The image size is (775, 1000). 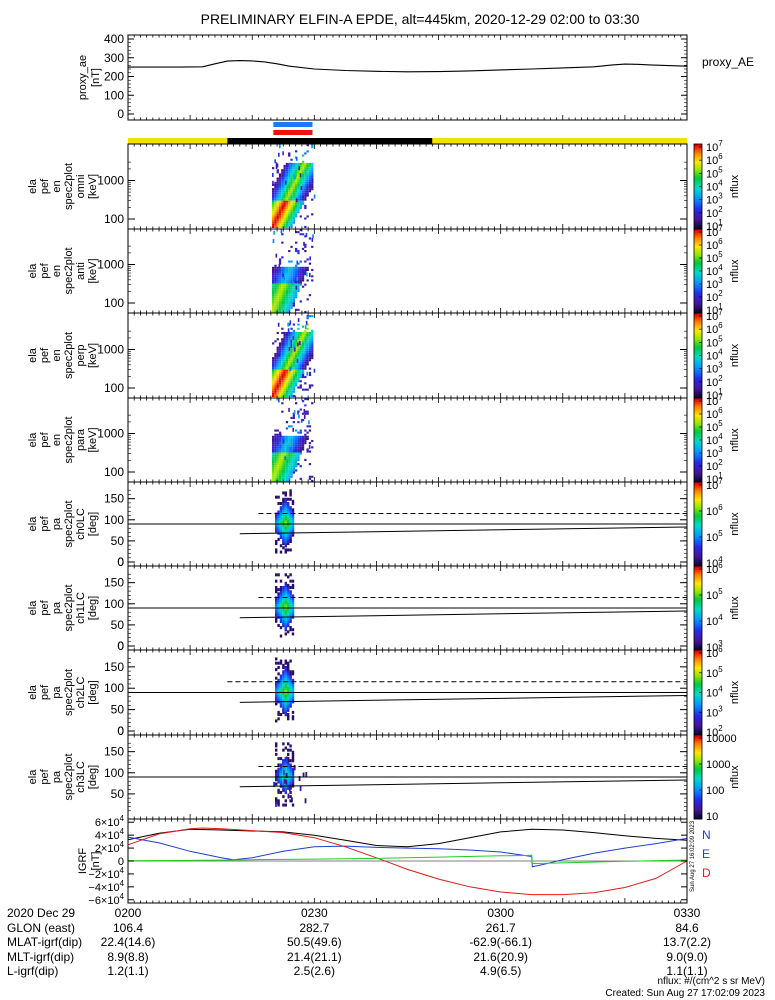 I want to click on footer-value: 13.7(2.2), so click(x=687, y=942).